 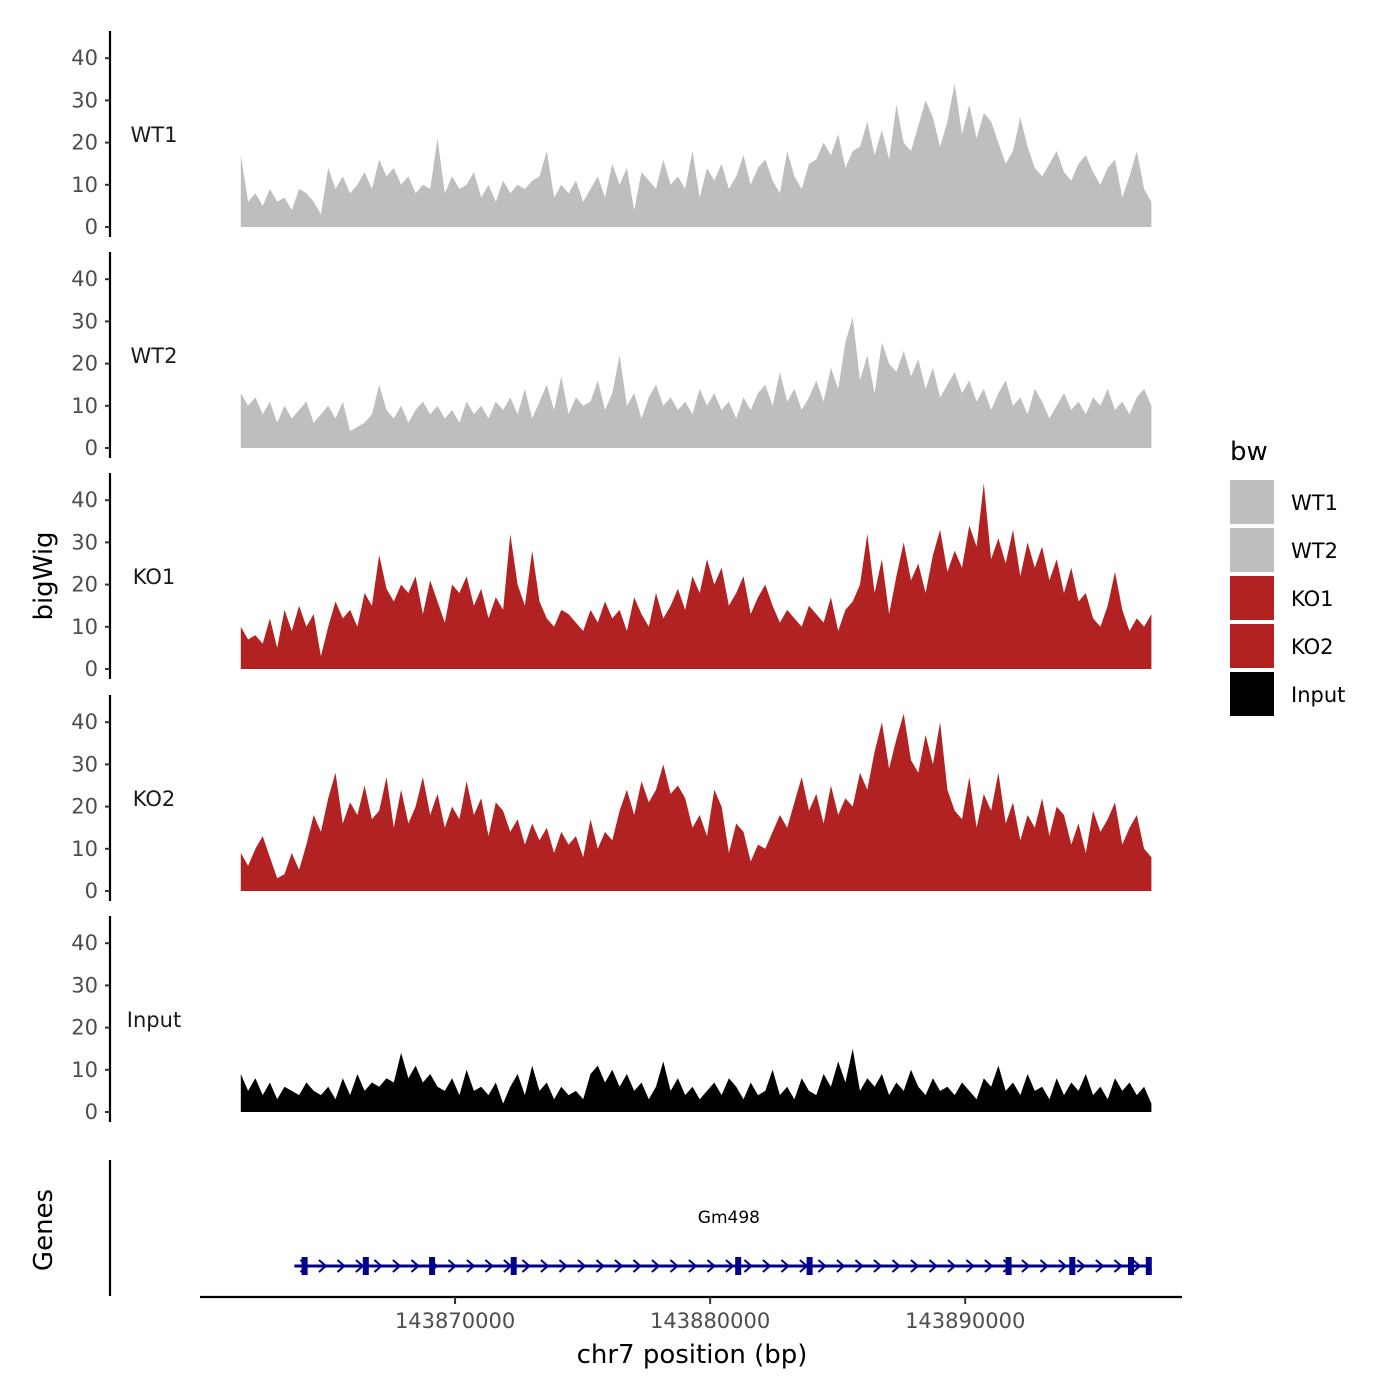 I want to click on legend-label: WT2, so click(x=1314, y=551).